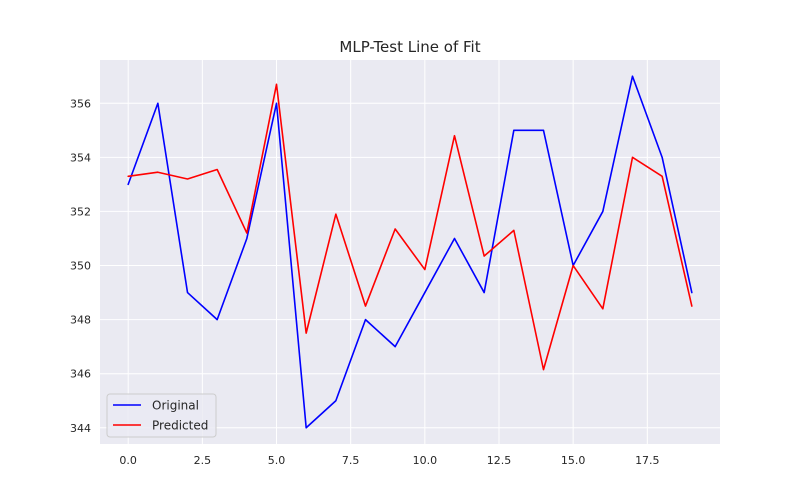 The width and height of the screenshot is (800, 504). I want to click on legend-label-original: Original, so click(175, 406).